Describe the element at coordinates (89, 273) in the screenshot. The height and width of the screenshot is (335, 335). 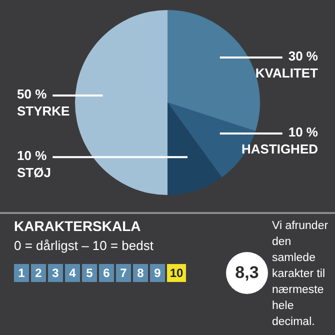
I see `text: 5` at that location.